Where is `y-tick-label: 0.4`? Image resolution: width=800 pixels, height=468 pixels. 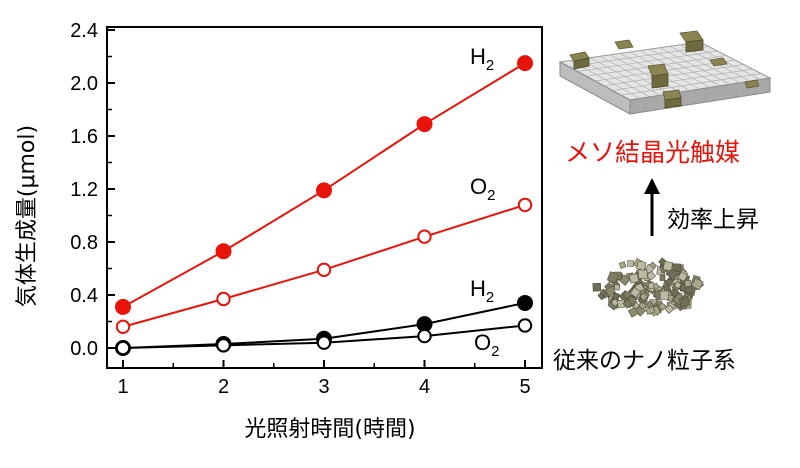 y-tick-label: 0.4 is located at coordinates (84, 296).